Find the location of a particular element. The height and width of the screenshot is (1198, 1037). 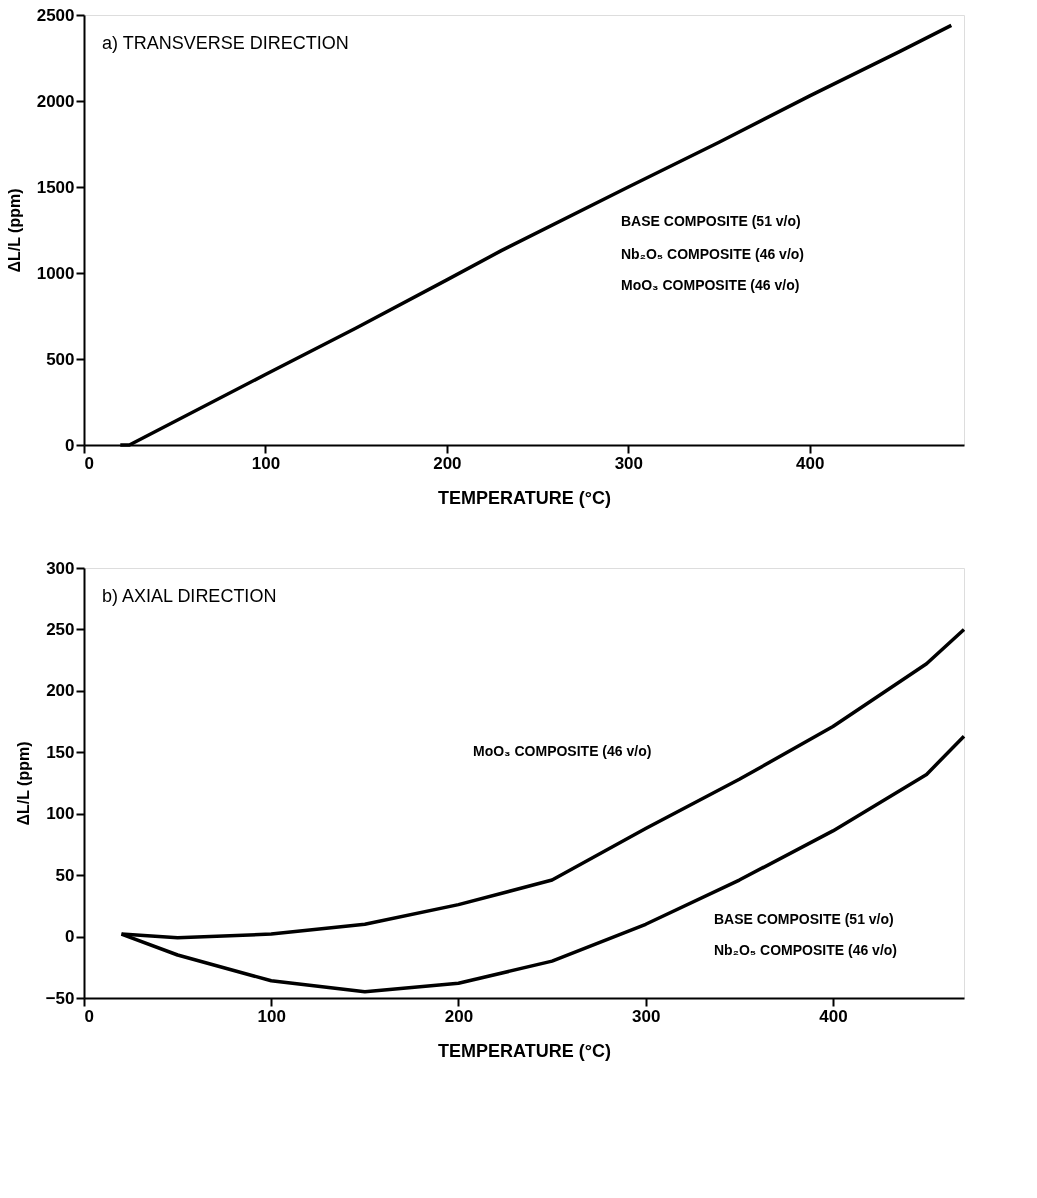

y-tick-label: 500 is located at coordinates (60, 359).